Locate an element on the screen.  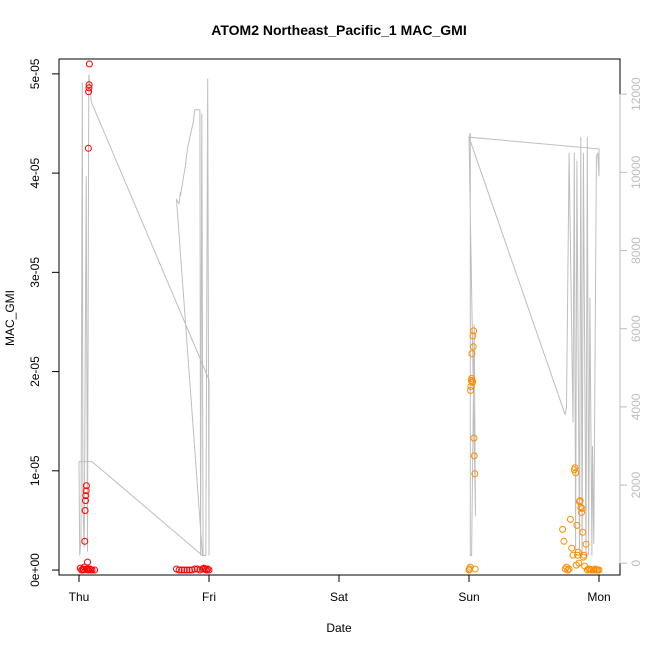
y-tick-label: 5e-05 is located at coordinates (35, 73).